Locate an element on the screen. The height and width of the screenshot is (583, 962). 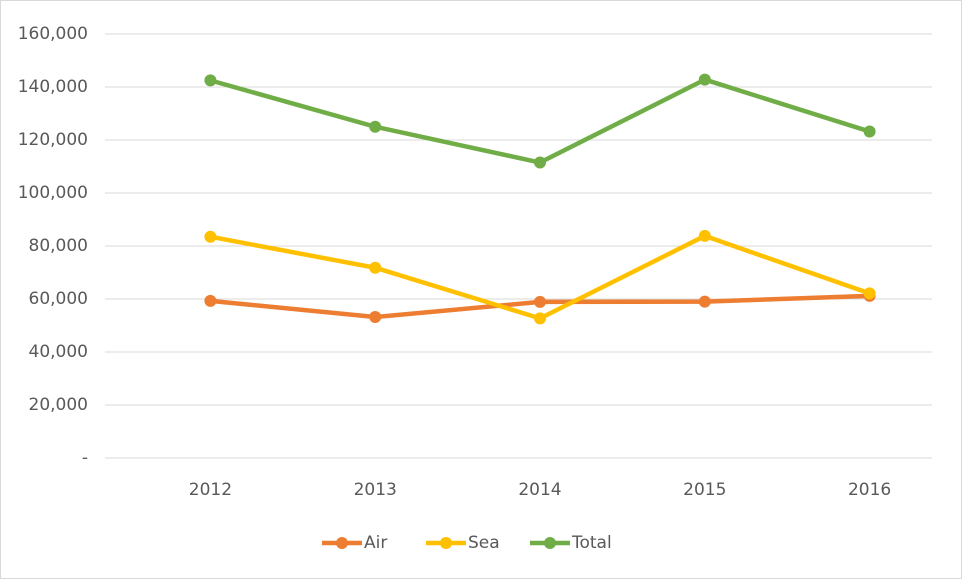
y-tick-label: 40,000 is located at coordinates (58, 352).